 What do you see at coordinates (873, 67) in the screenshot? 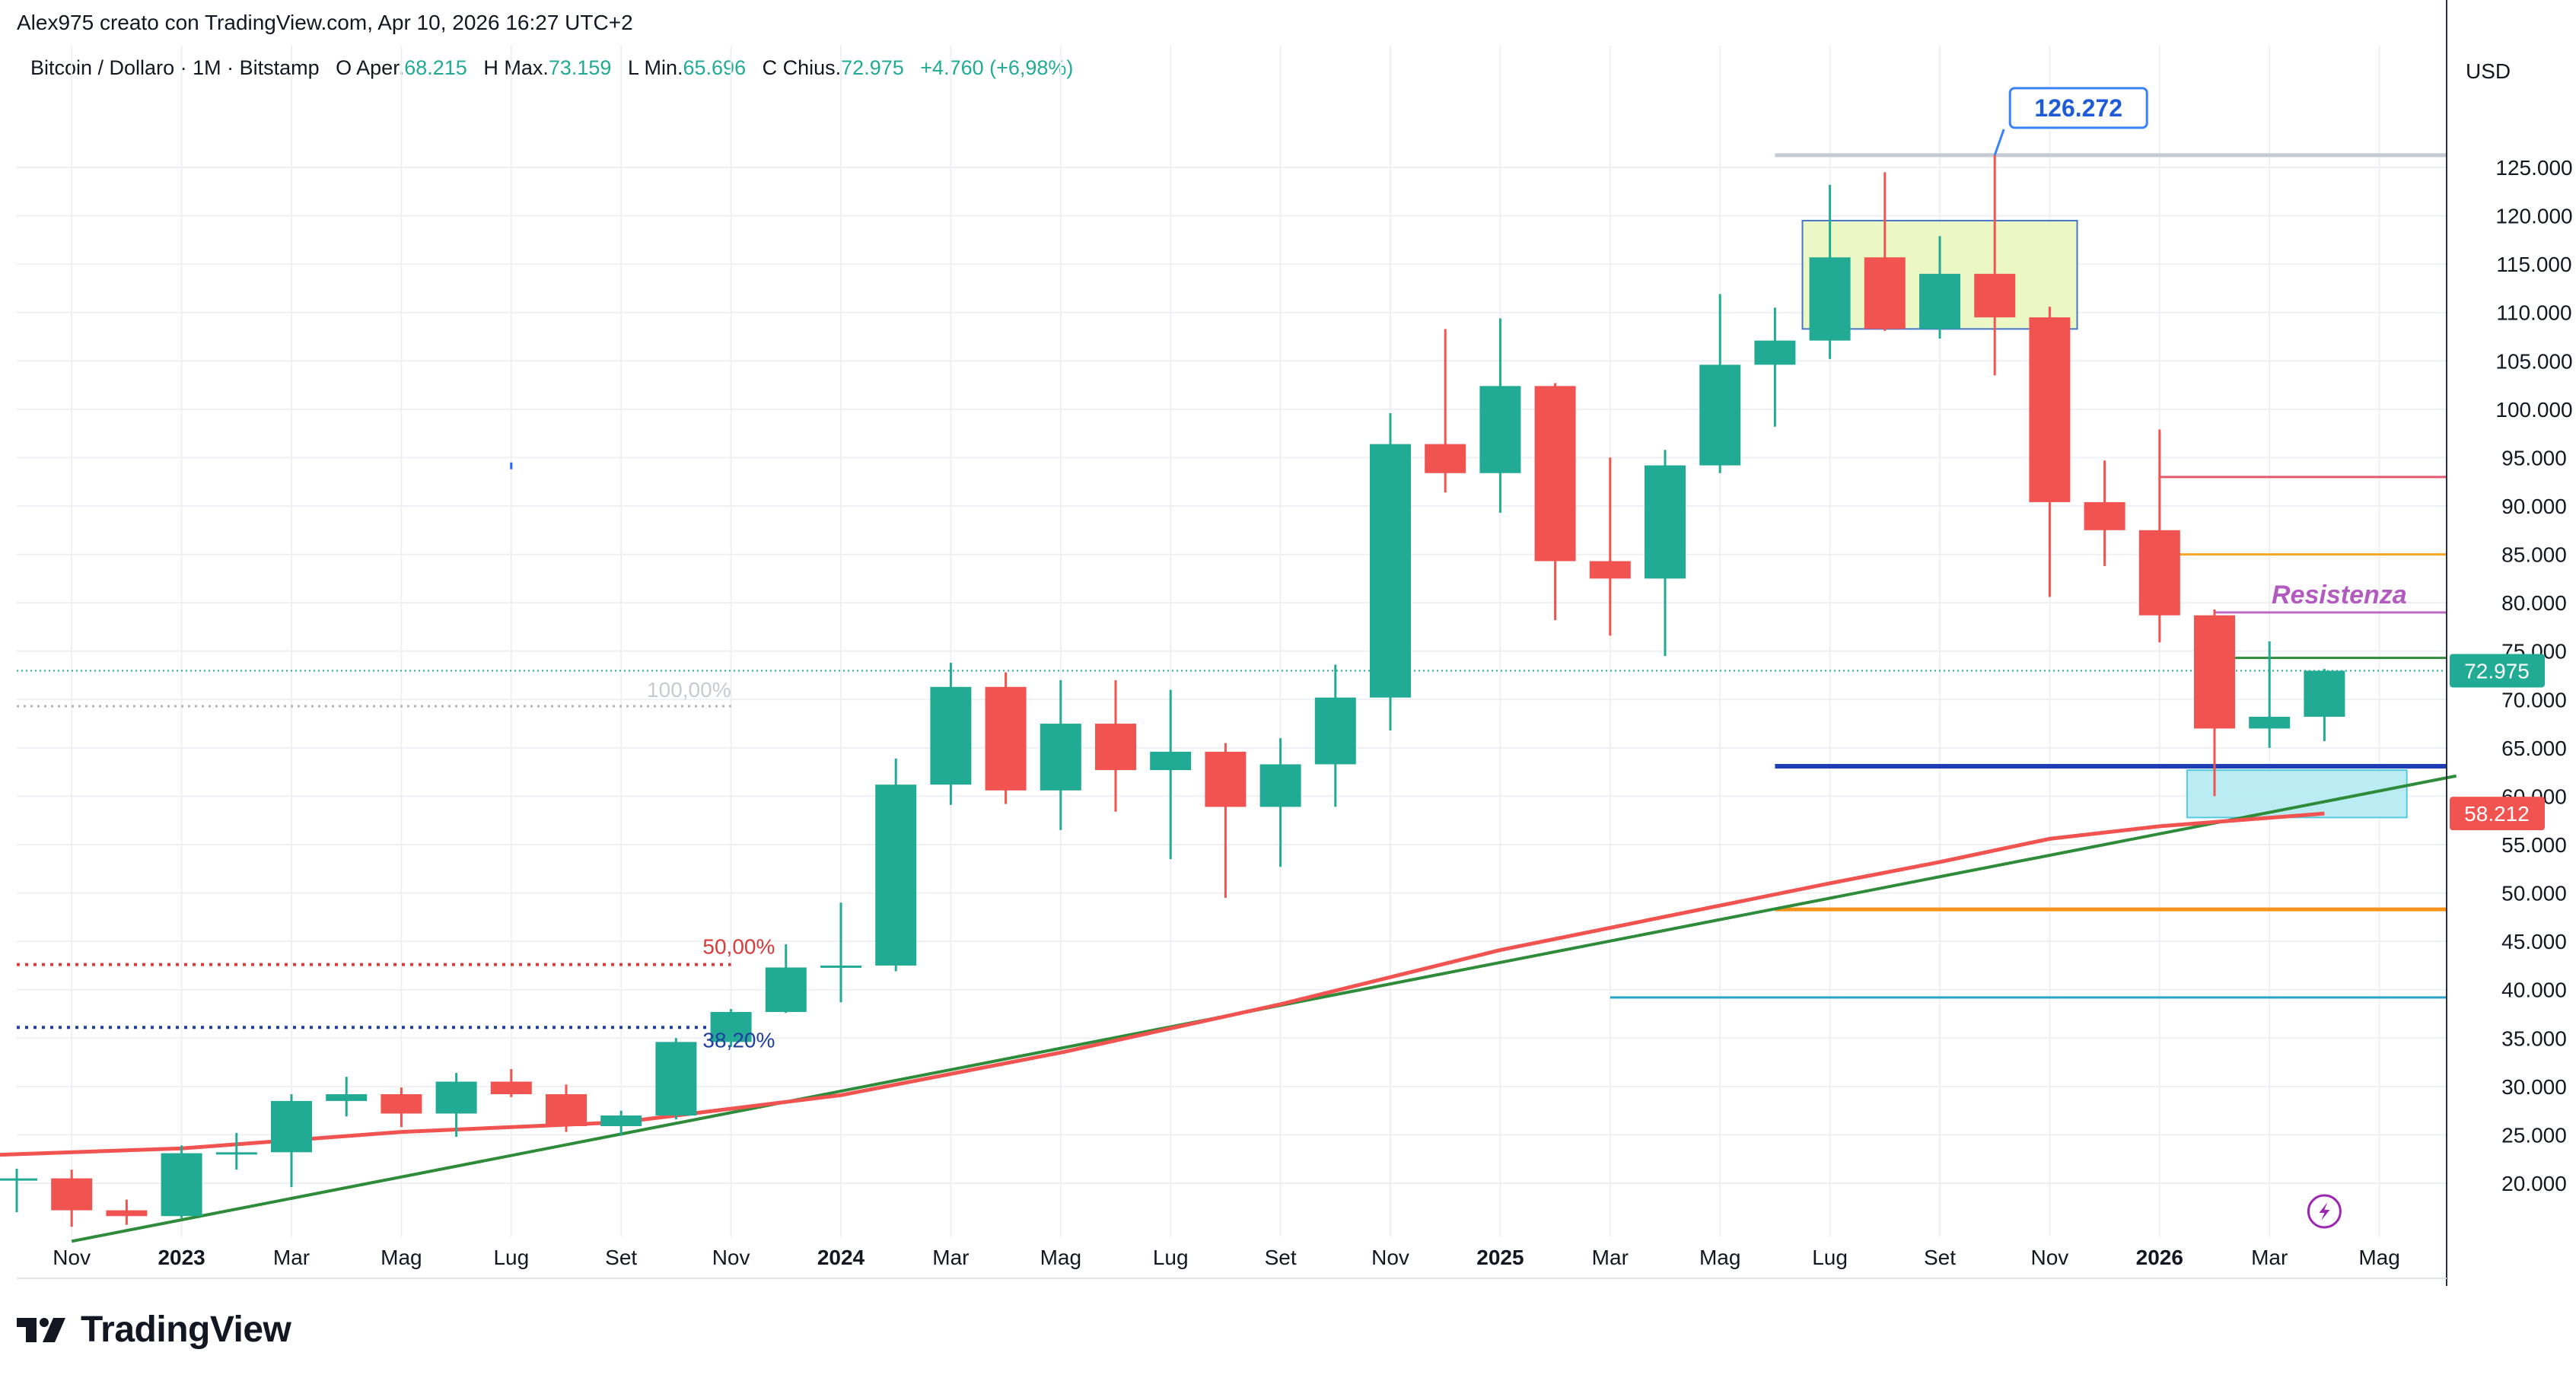
I see `close-value: 72.975` at bounding box center [873, 67].